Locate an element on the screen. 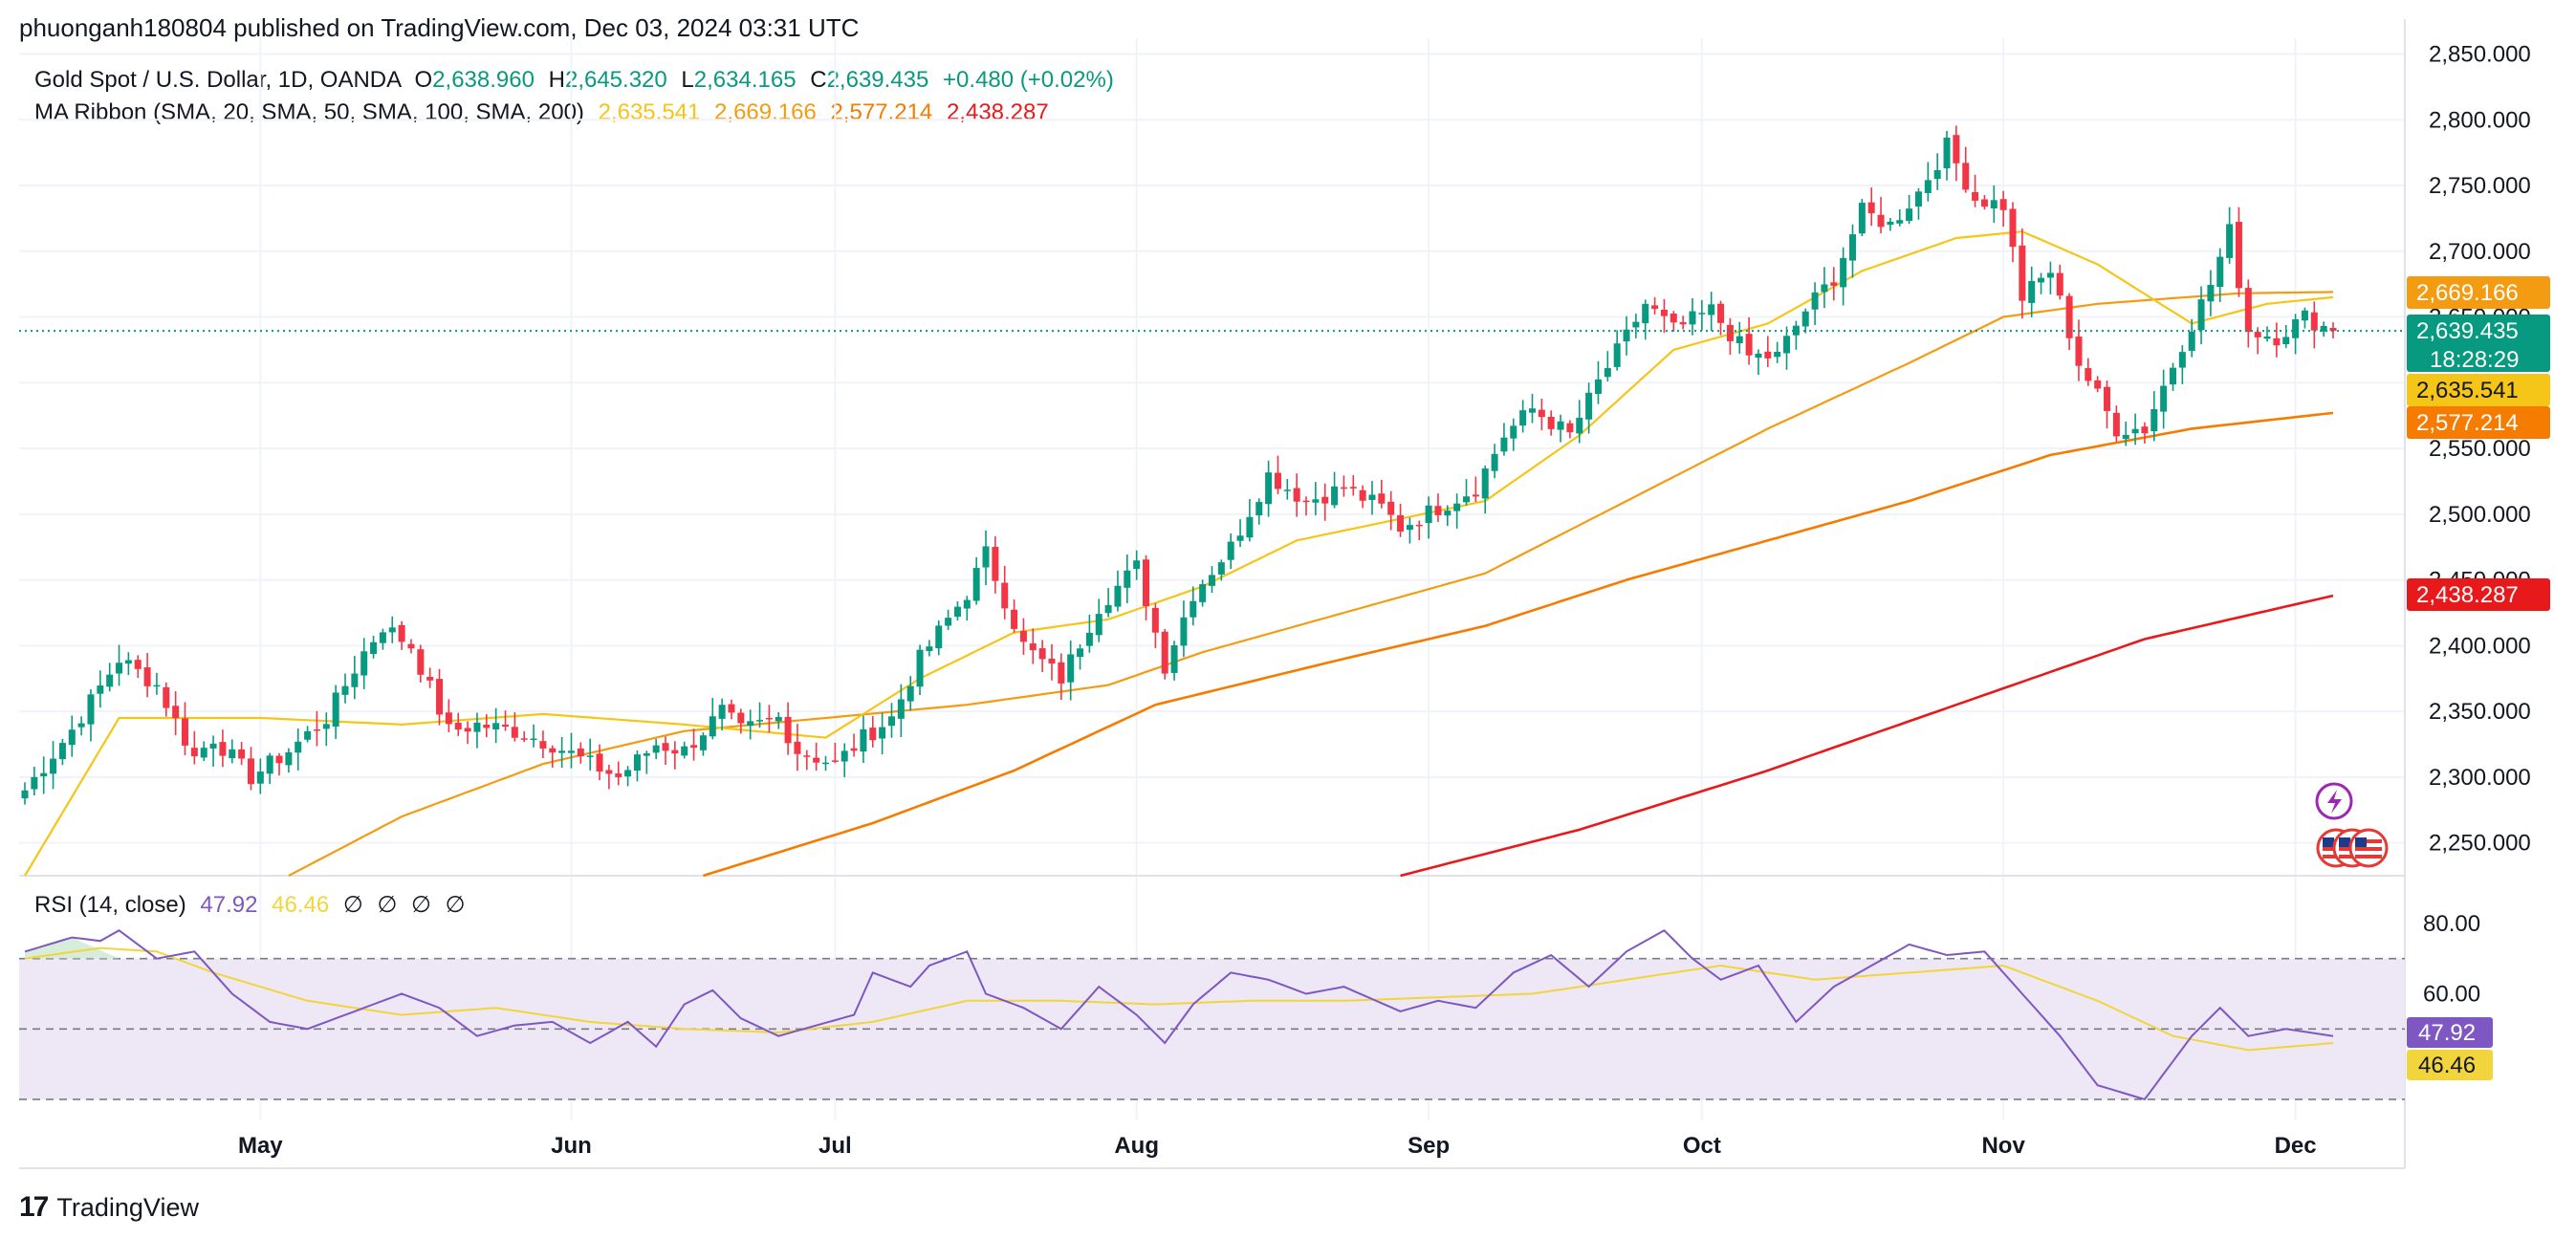 Image resolution: width=2576 pixels, height=1239 pixels. symbol-title: Gold Spot / U.S. Dollar, 1D, OANDA is located at coordinates (217, 80).